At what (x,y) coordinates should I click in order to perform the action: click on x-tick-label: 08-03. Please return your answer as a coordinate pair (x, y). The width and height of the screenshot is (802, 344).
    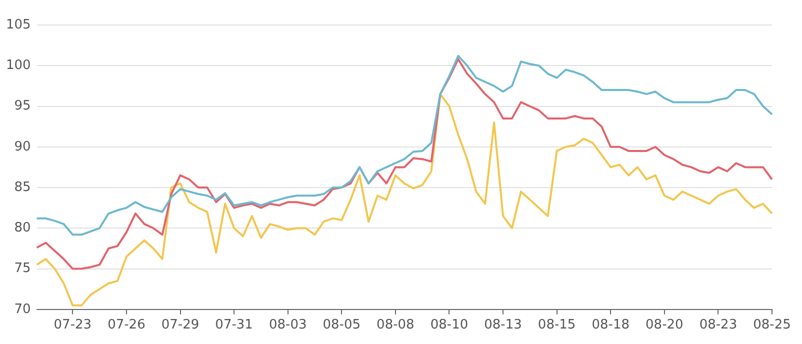
    Looking at the image, I should click on (287, 325).